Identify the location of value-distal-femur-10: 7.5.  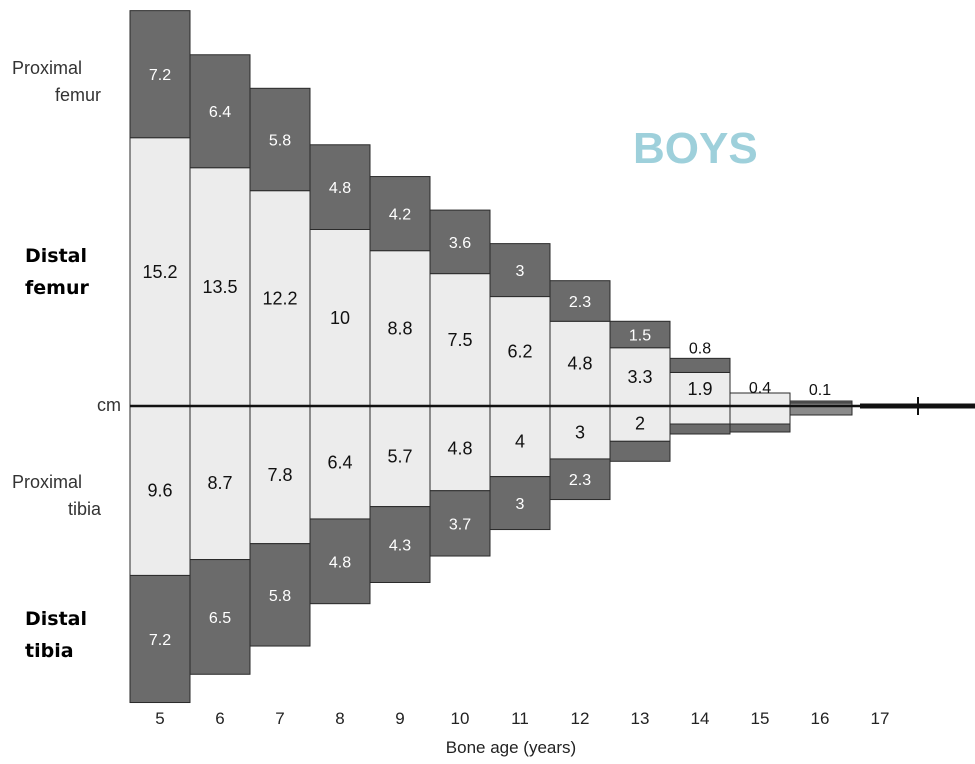
(459, 340).